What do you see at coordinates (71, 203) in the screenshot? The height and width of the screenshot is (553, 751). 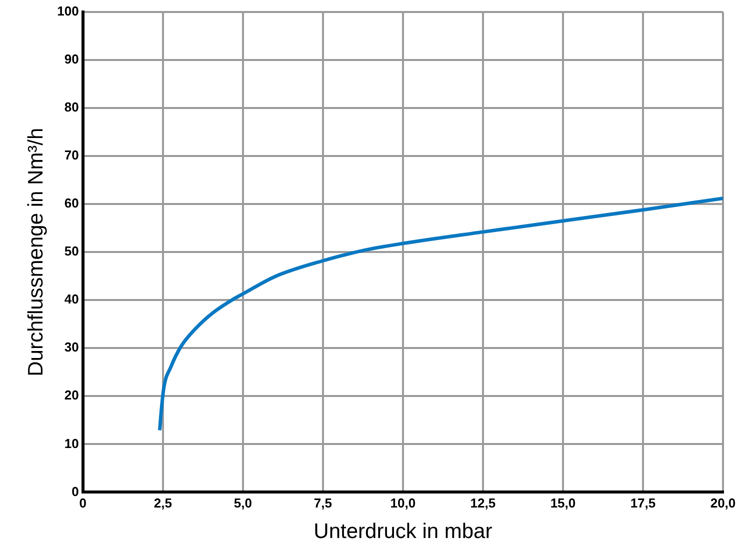 I see `y-tick-label: 60` at bounding box center [71, 203].